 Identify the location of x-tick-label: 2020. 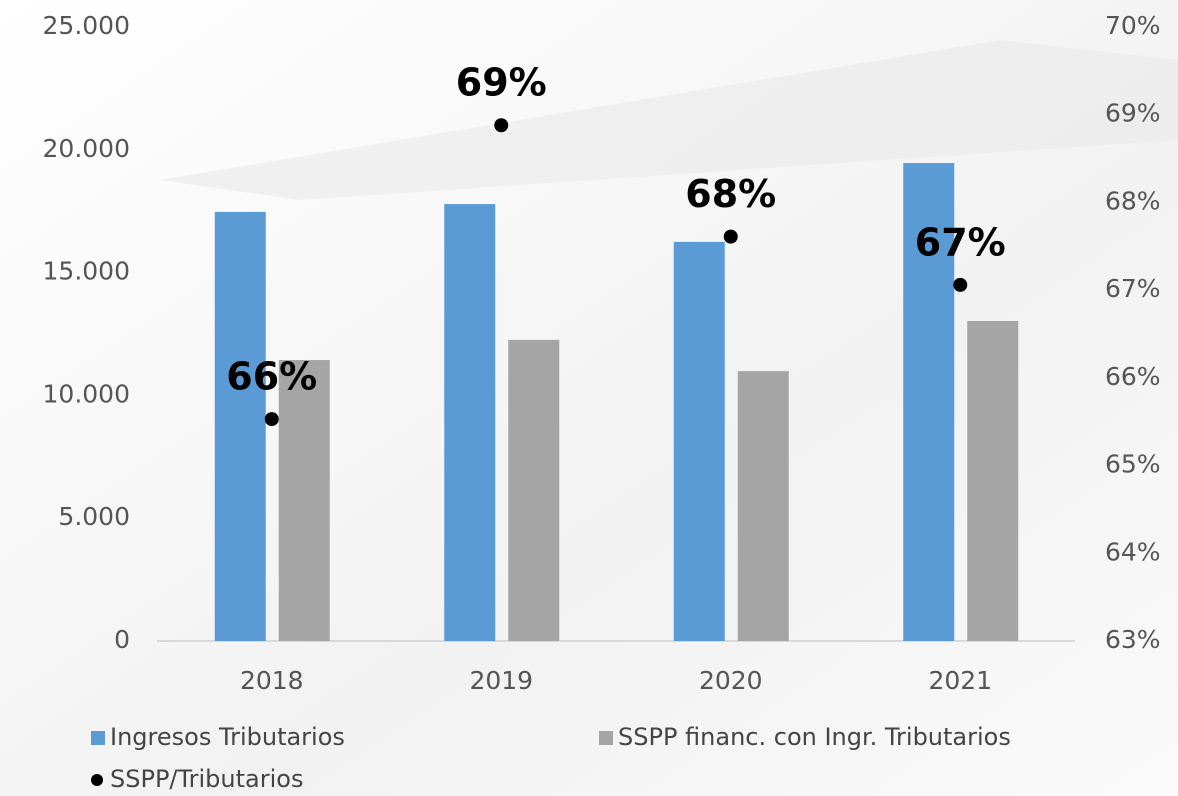
(731, 680).